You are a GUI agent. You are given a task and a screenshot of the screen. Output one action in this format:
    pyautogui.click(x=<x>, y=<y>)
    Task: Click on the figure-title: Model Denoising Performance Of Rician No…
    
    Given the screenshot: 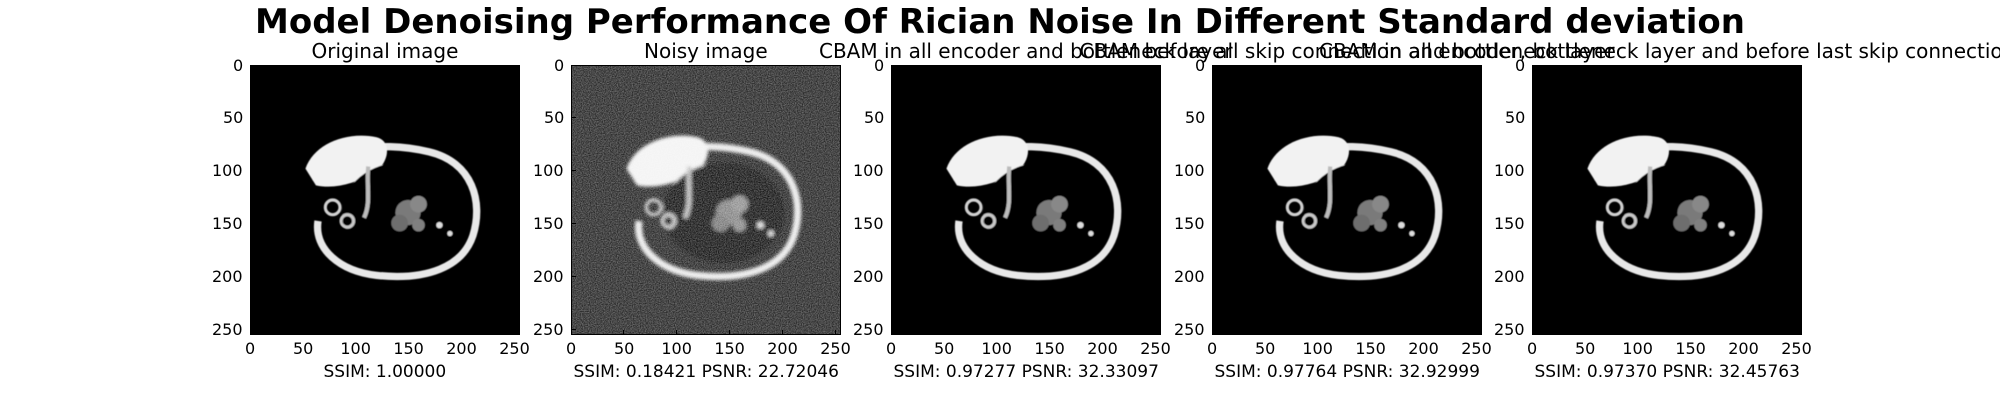 What is the action you would take?
    pyautogui.click(x=1000, y=22)
    